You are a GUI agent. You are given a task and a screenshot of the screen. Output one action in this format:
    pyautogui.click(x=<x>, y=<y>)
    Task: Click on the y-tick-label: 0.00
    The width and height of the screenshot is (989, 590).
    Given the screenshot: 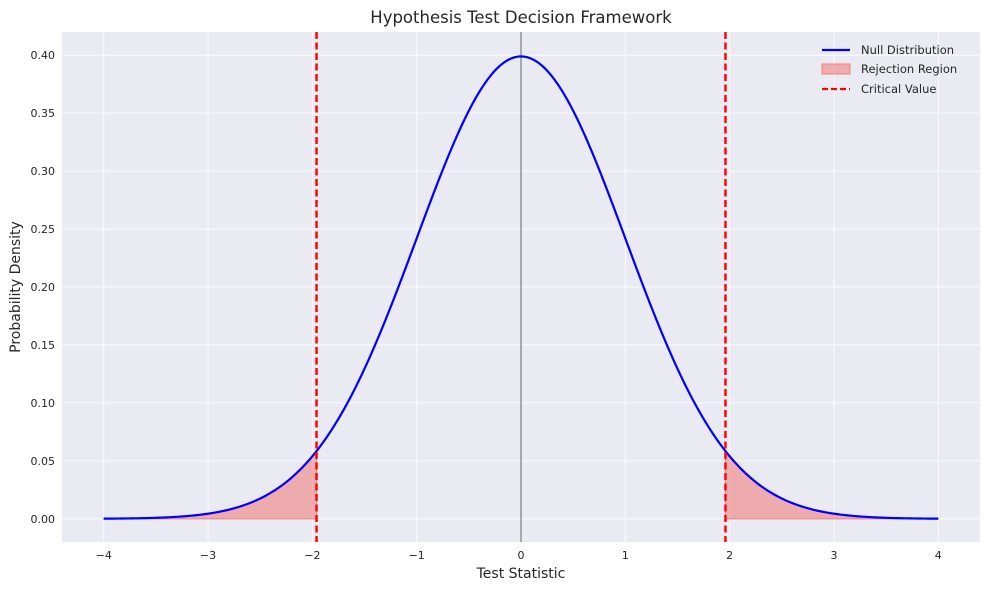 What is the action you would take?
    pyautogui.click(x=43, y=519)
    